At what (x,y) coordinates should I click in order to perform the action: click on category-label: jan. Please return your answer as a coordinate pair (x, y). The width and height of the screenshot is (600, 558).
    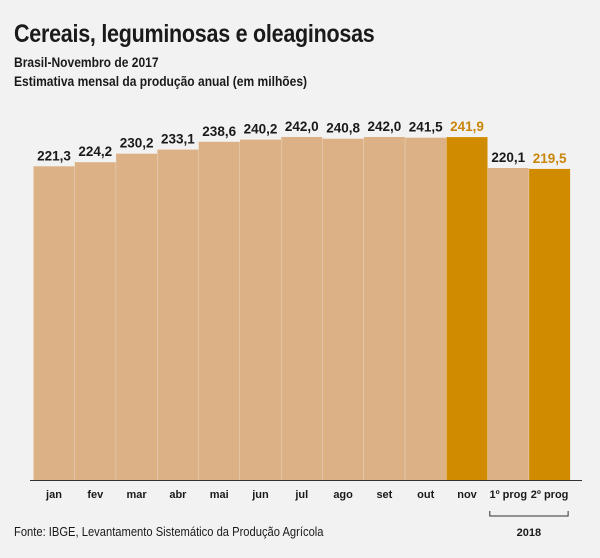
    Looking at the image, I should click on (53, 495).